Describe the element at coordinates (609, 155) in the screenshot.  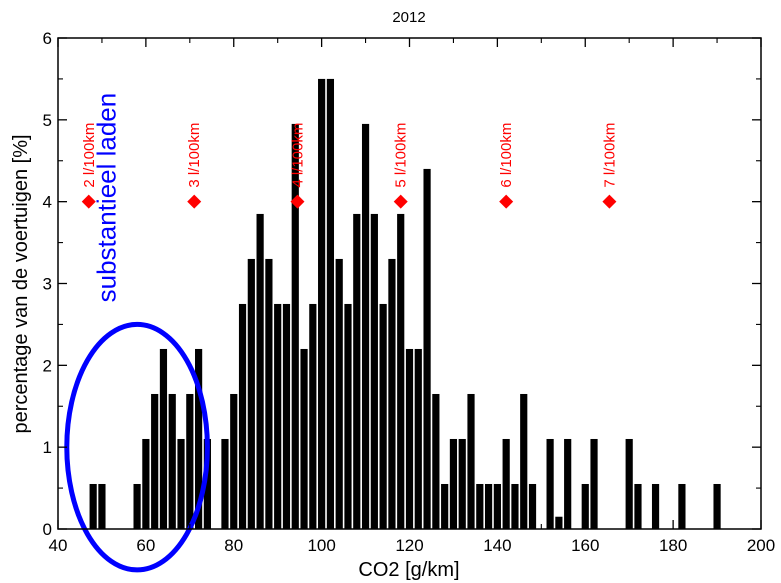
I see `fuel-marker-label: 7 l/100km` at that location.